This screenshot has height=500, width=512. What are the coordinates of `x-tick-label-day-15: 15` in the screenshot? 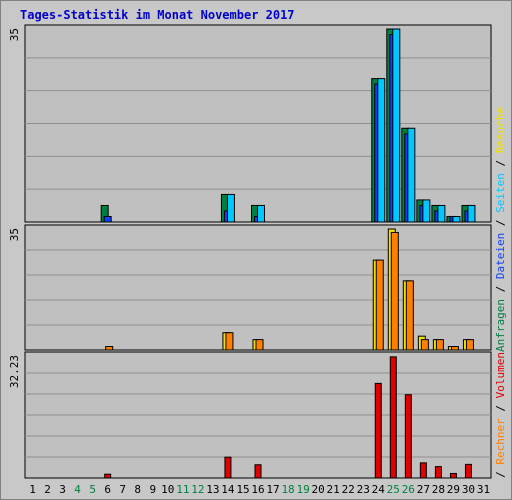 It's located at (242, 489).